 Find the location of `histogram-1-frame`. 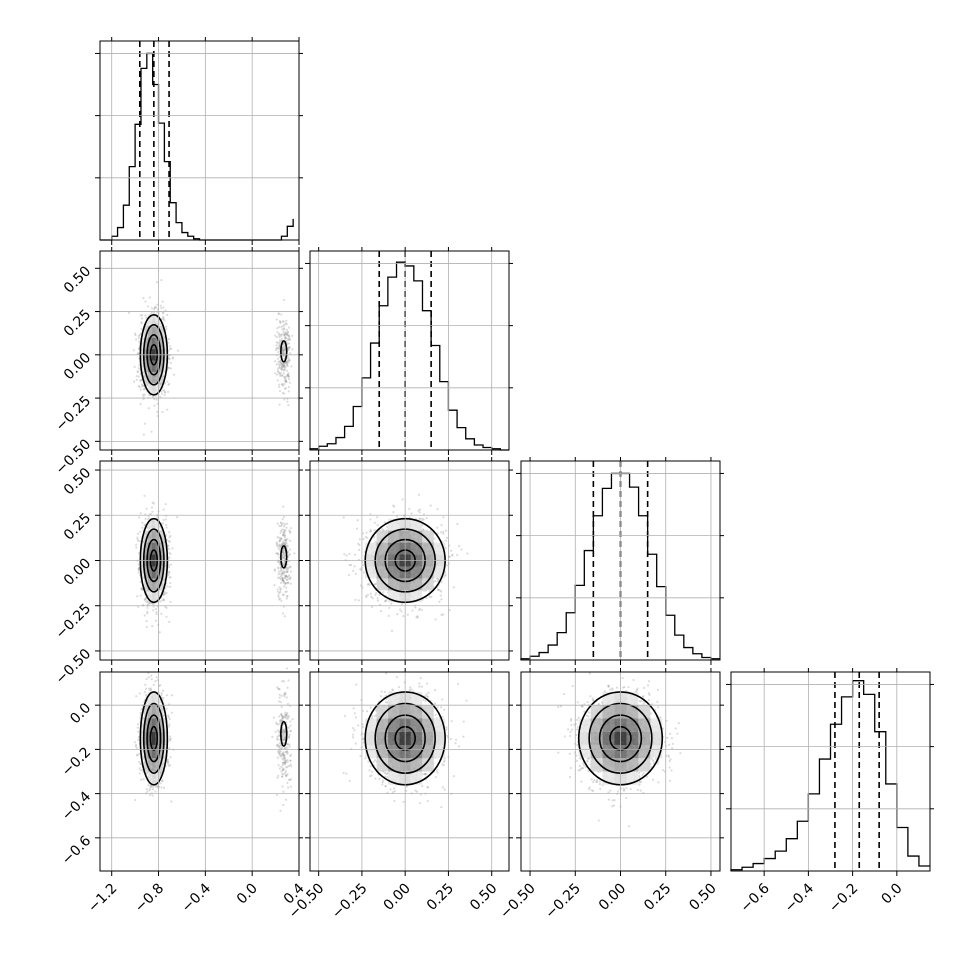

histogram-1-frame is located at coordinates (199, 140).